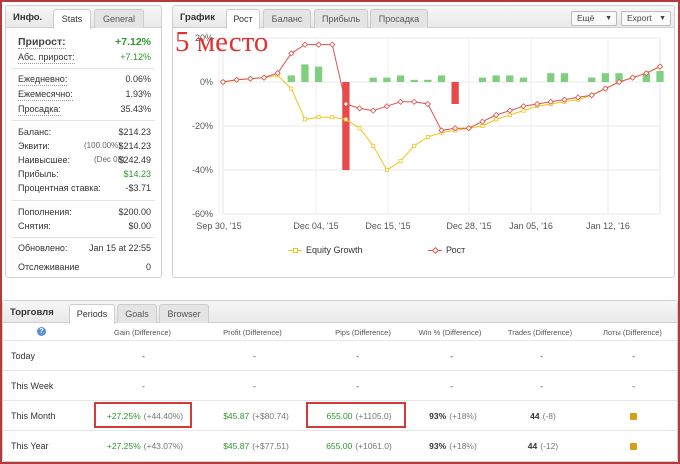  Describe the element at coordinates (295, 250) in the screenshot. I see `legend-equity-marker` at that location.